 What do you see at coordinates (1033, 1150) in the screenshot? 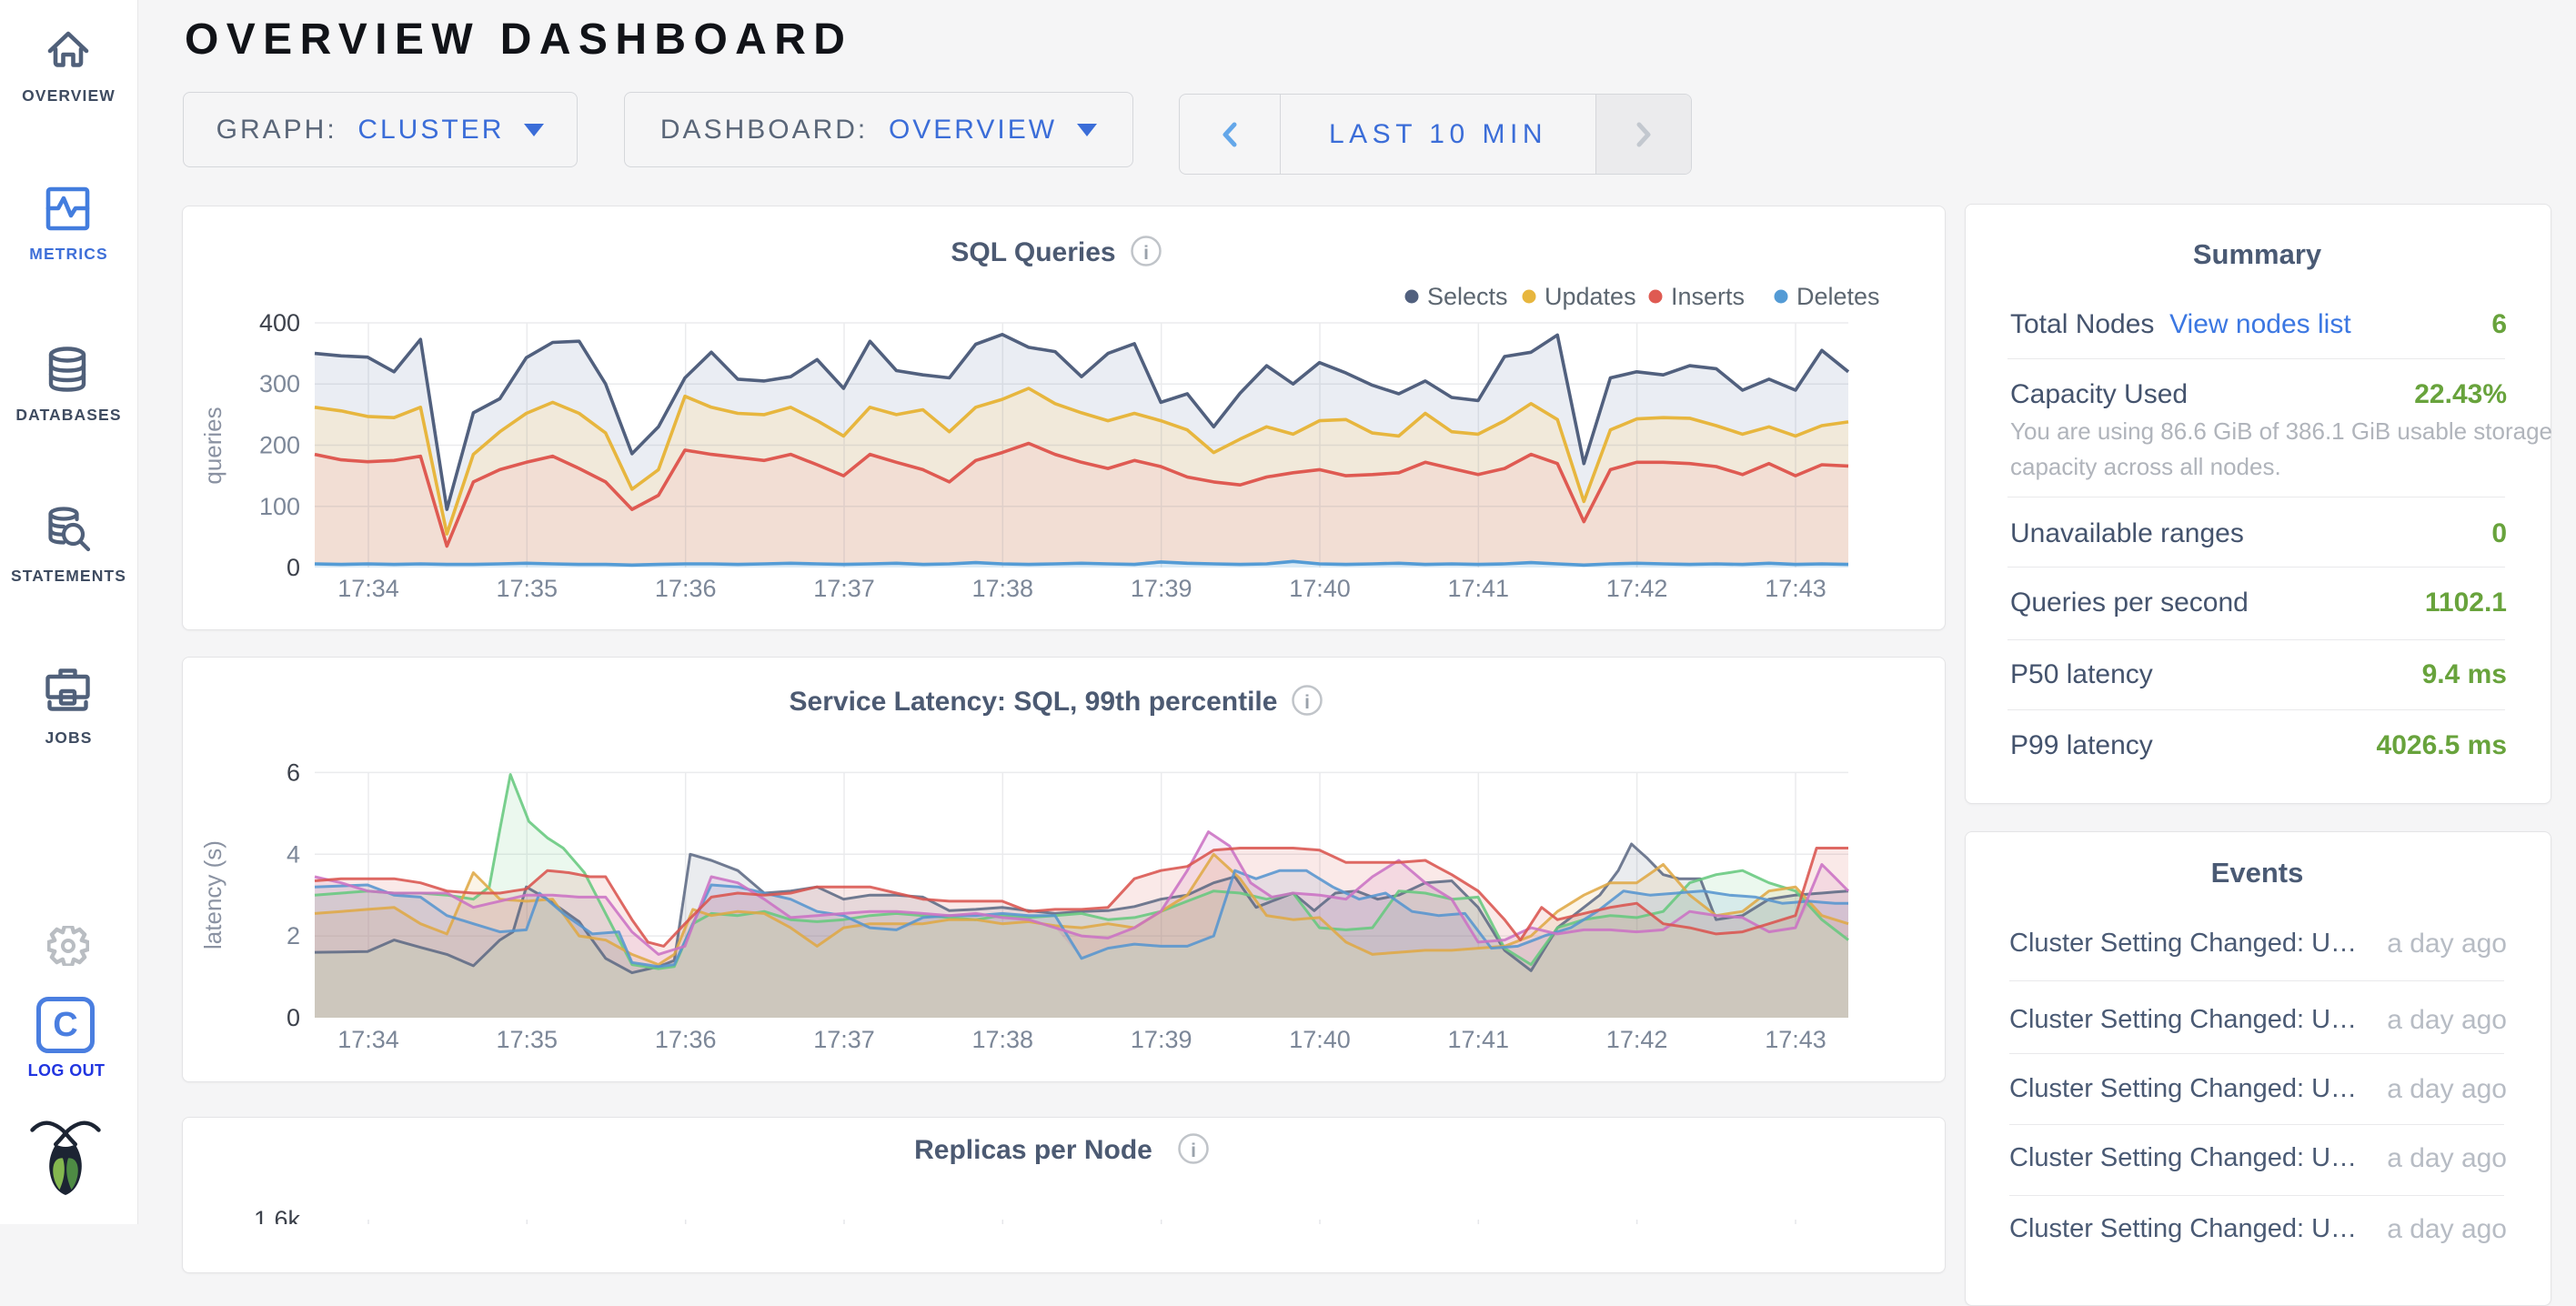
I see `svg-text: Replicas per Node` at bounding box center [1033, 1150].